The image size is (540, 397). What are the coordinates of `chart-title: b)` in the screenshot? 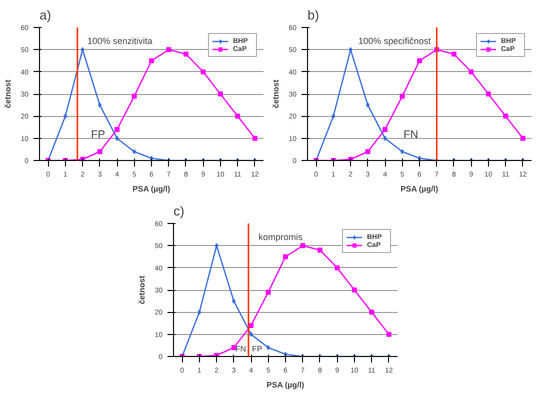 It's located at (314, 15).